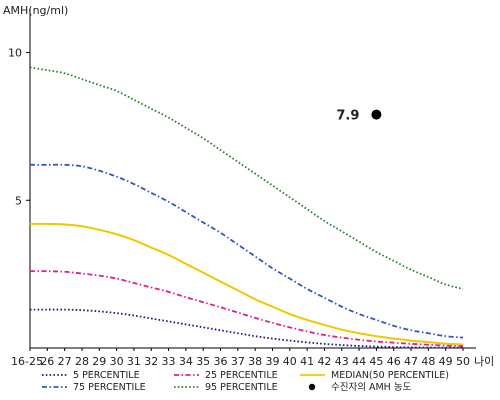 This screenshot has height=400, width=500. What do you see at coordinates (47, 361) in the screenshot?
I see `x-tick-label: 26` at bounding box center [47, 361].